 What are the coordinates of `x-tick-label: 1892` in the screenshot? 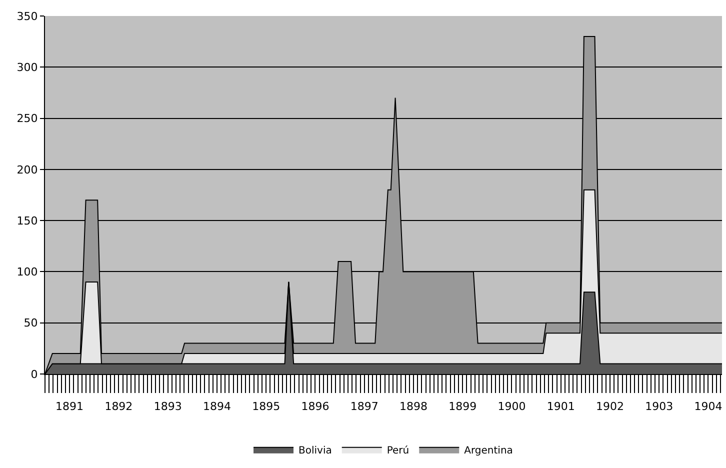 It's located at (118, 407).